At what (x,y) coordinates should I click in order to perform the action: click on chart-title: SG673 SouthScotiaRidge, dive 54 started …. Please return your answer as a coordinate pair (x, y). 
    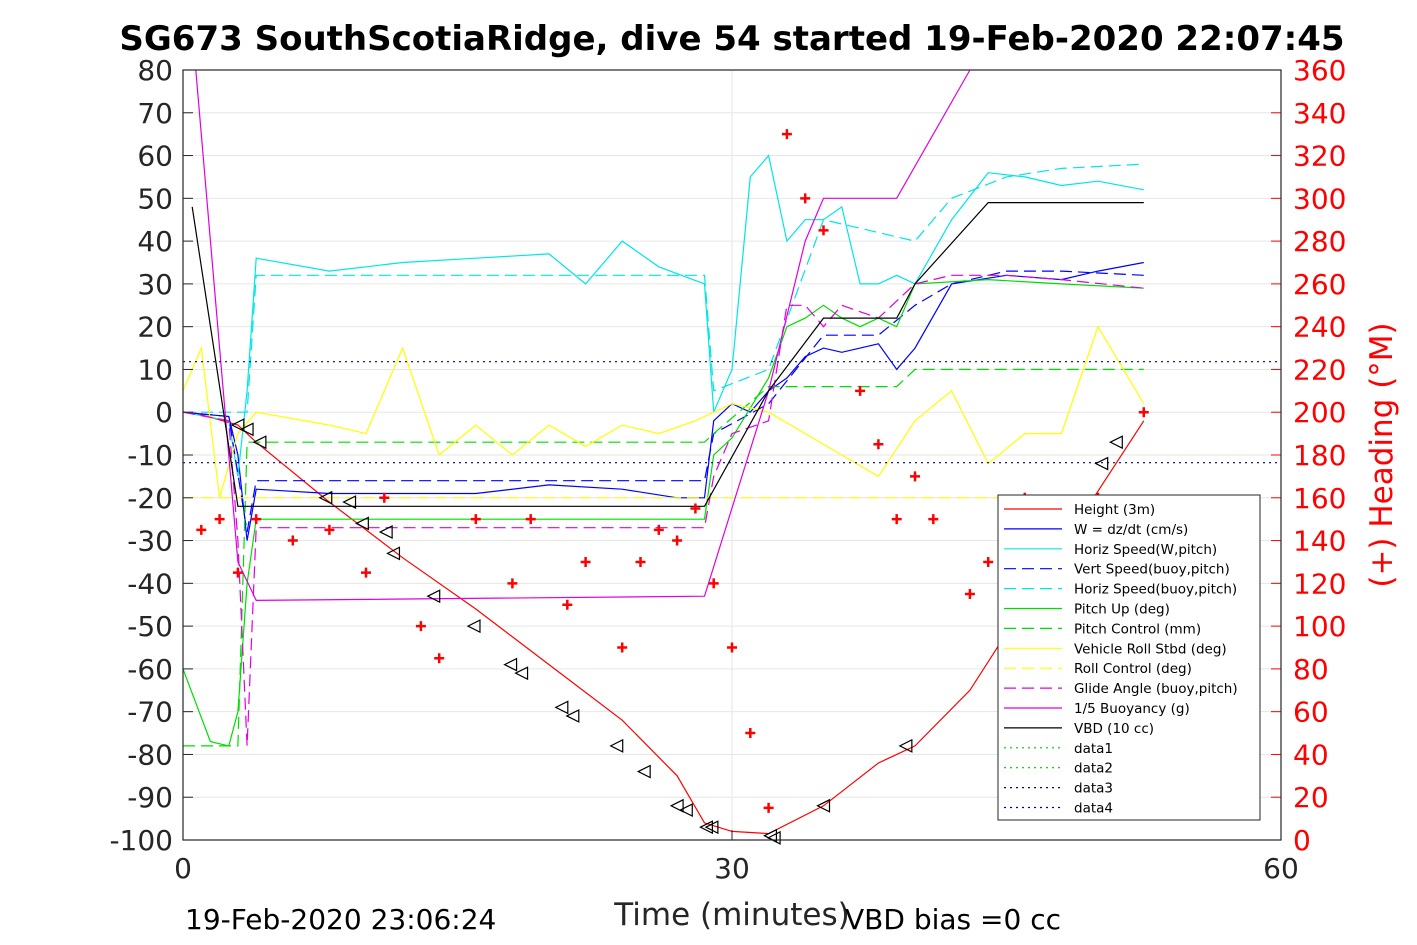
    Looking at the image, I should click on (731, 39).